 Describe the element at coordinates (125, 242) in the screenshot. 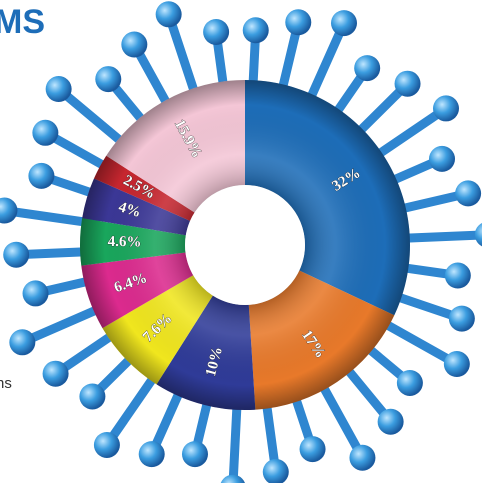

I see `value-label: 4.6%` at that location.